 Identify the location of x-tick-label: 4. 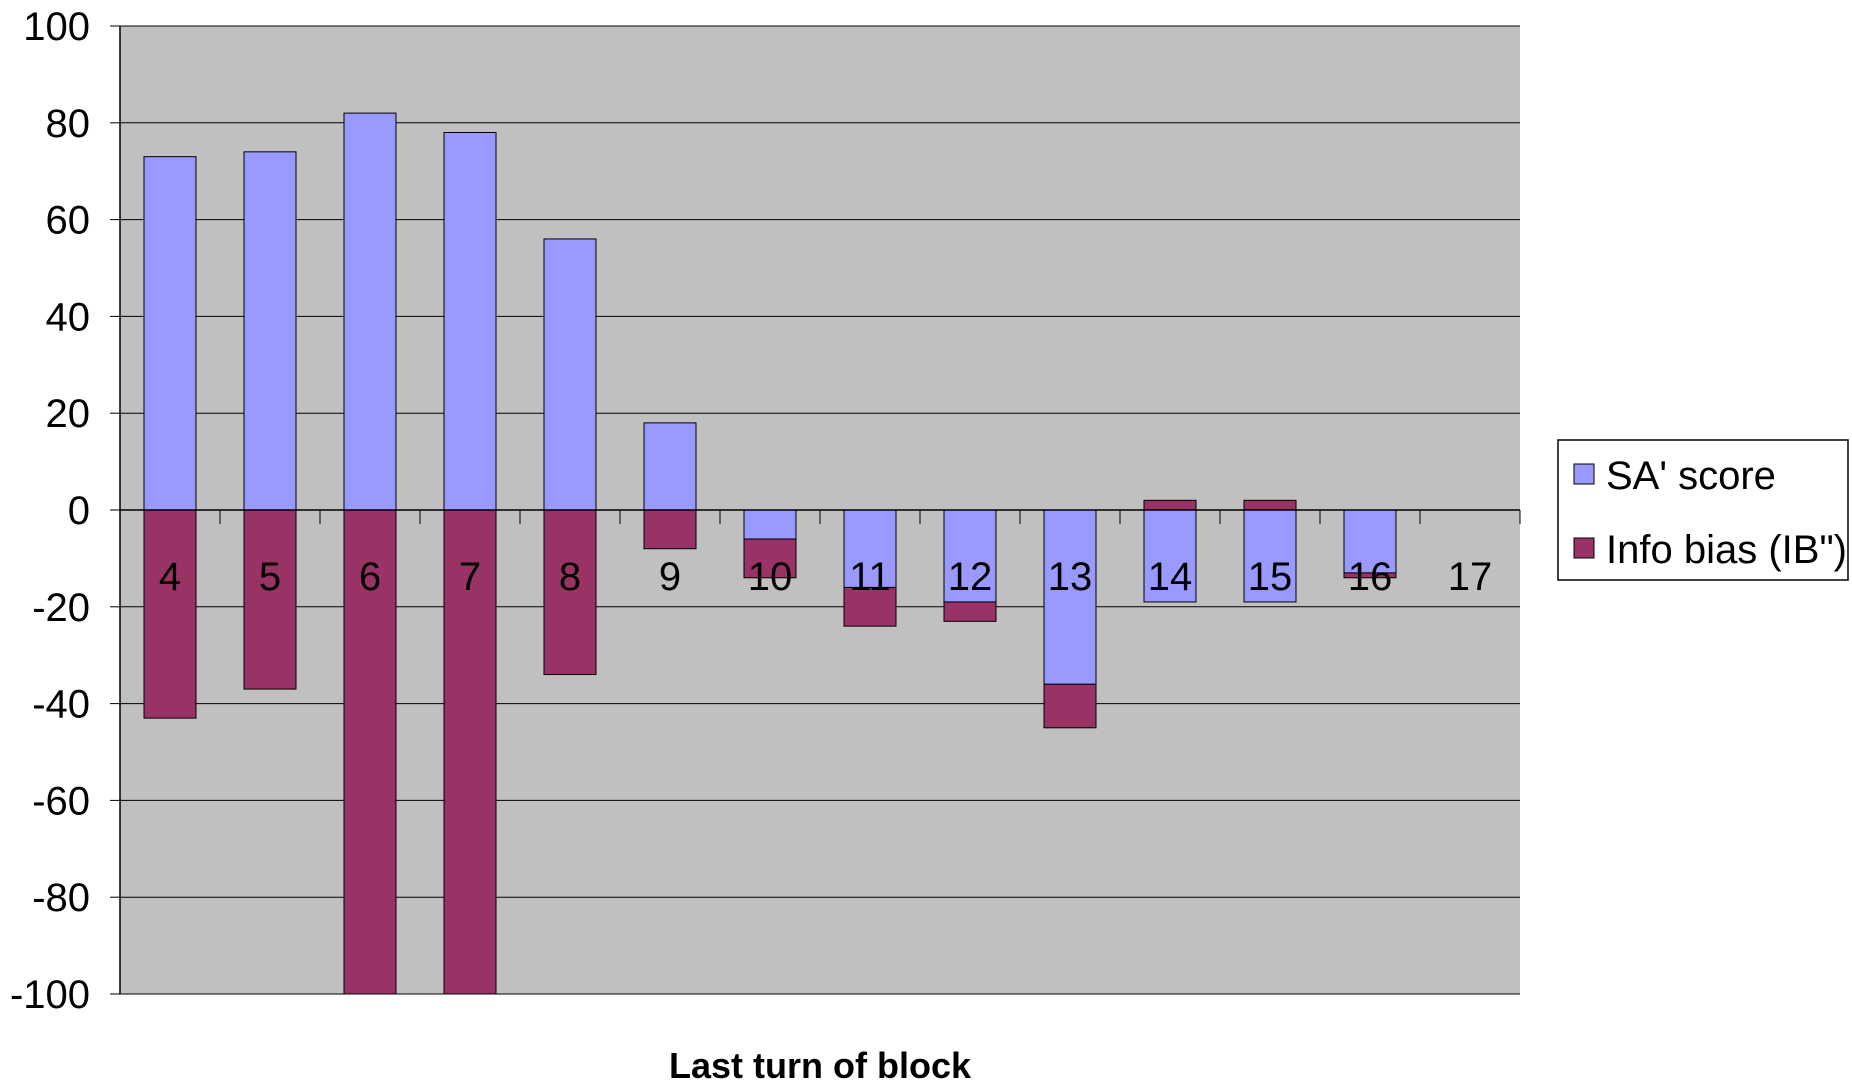
(170, 577).